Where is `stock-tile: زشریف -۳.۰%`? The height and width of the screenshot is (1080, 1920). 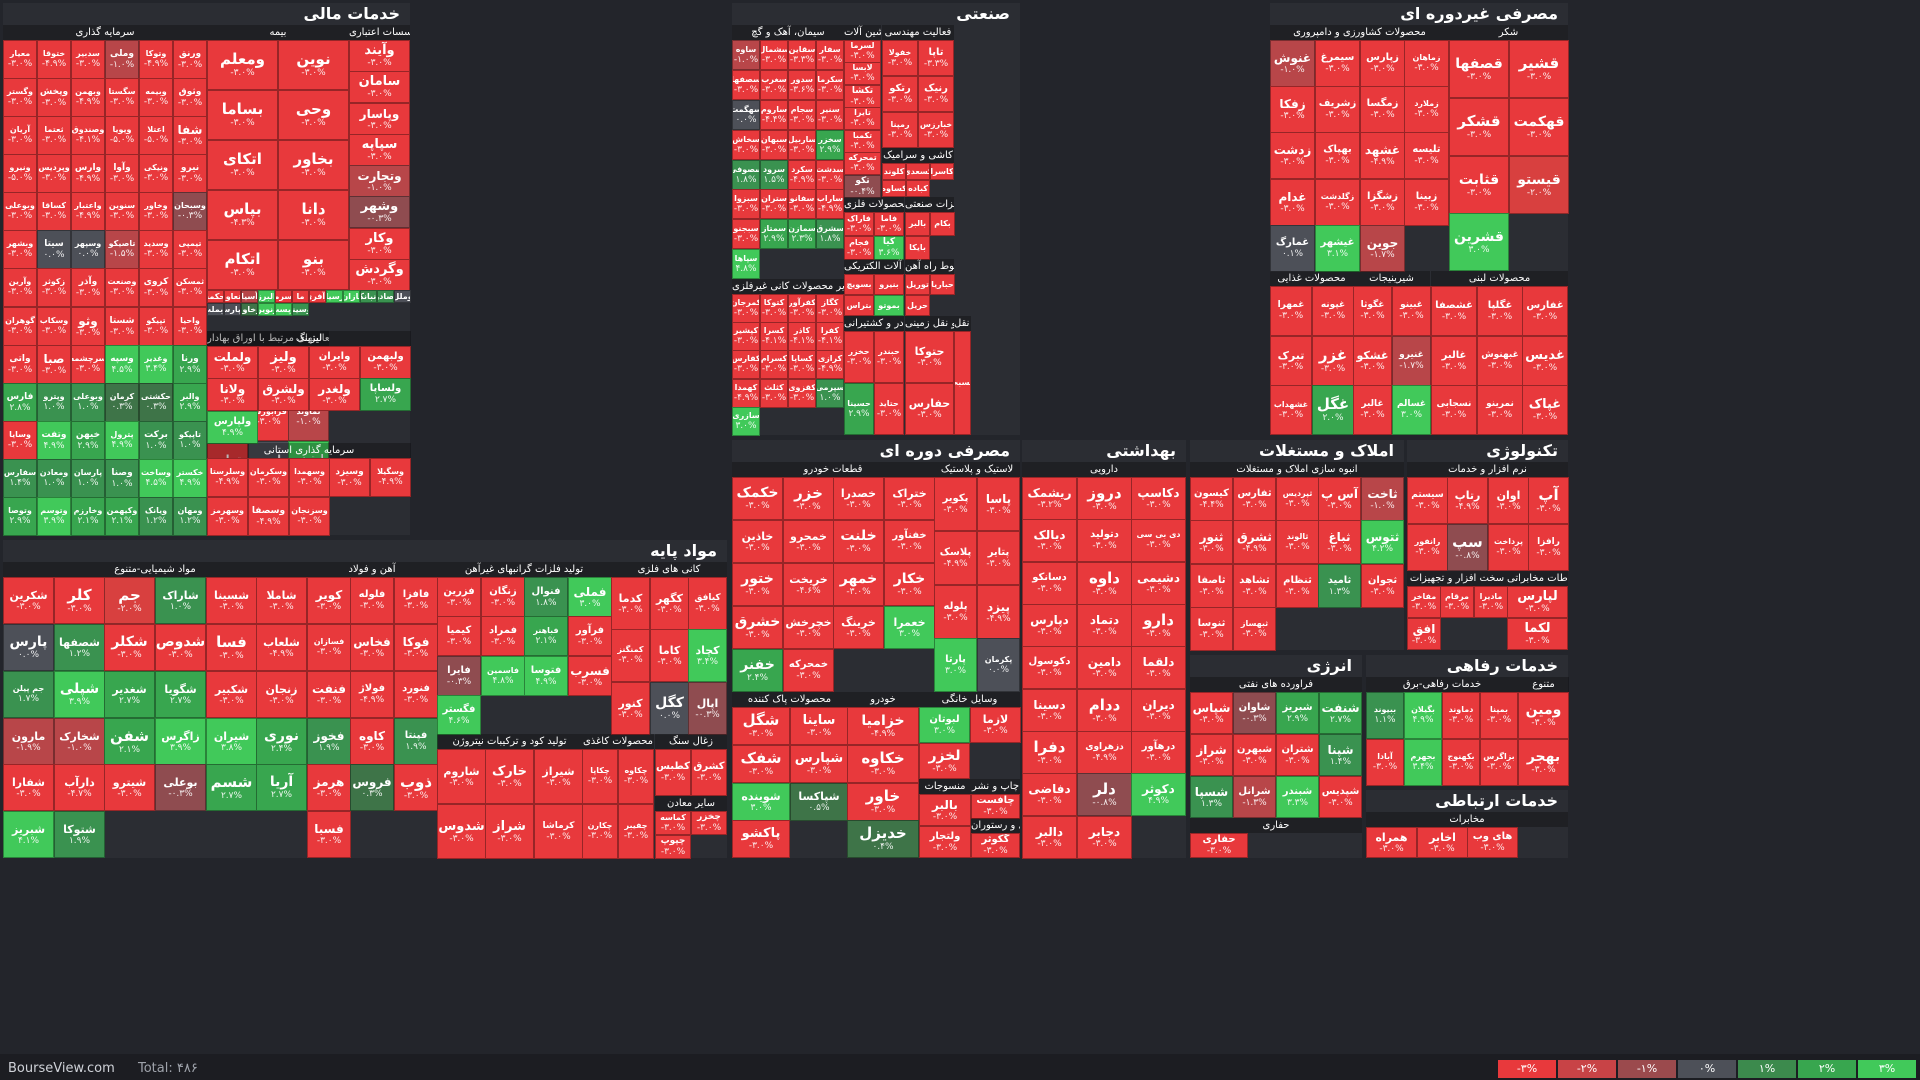
stock-tile: زشریف -۳.۰% is located at coordinates (1337, 109).